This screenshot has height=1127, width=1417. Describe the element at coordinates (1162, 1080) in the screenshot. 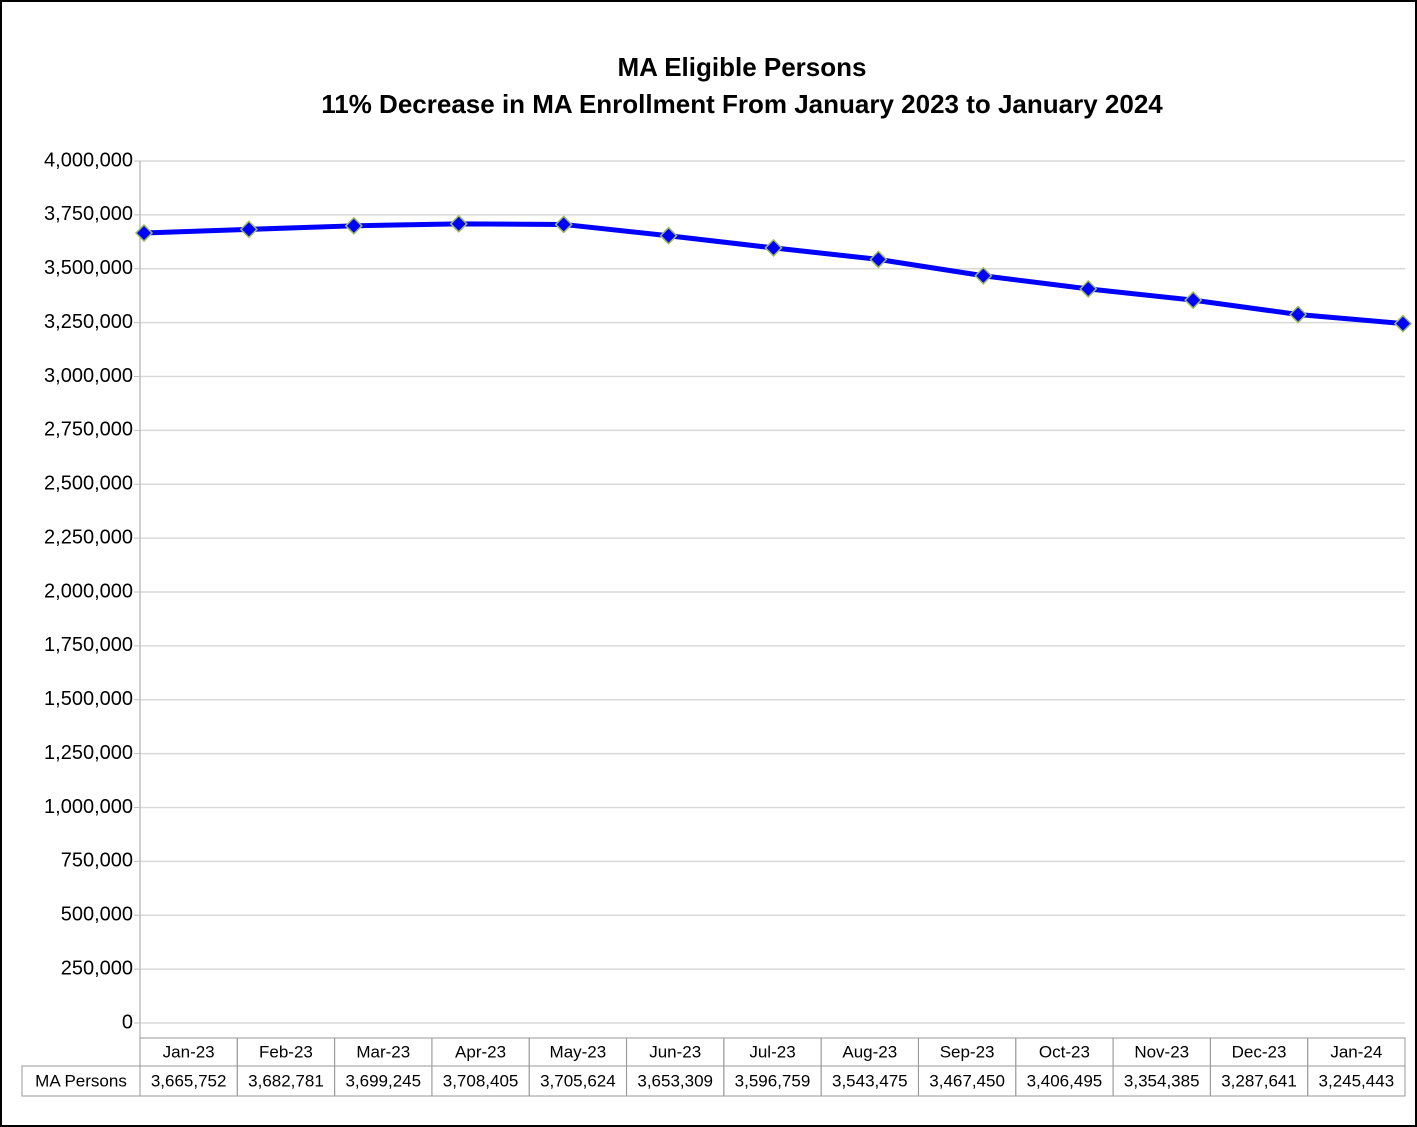

I see `table-value: 3,354,385` at that location.